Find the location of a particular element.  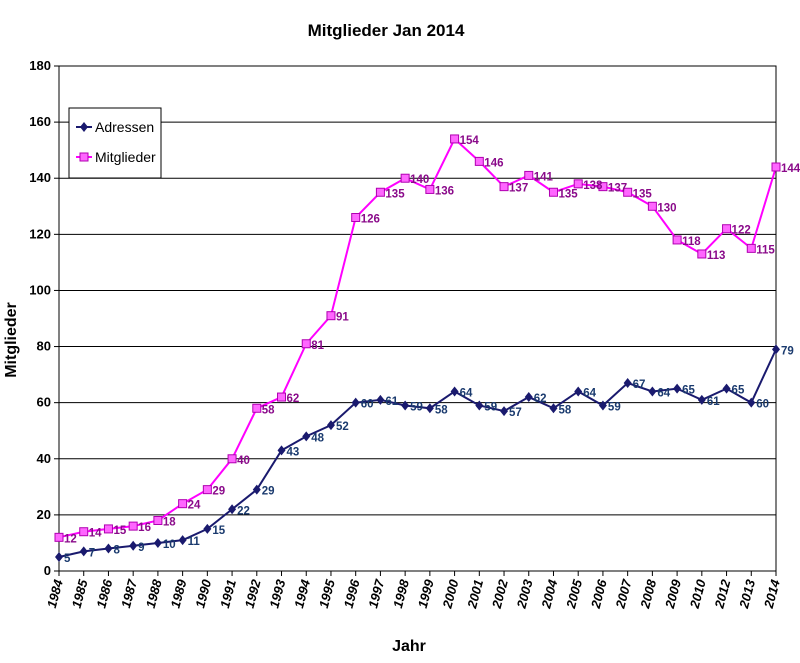

x-tick-label: 1989 is located at coordinates (179, 593).